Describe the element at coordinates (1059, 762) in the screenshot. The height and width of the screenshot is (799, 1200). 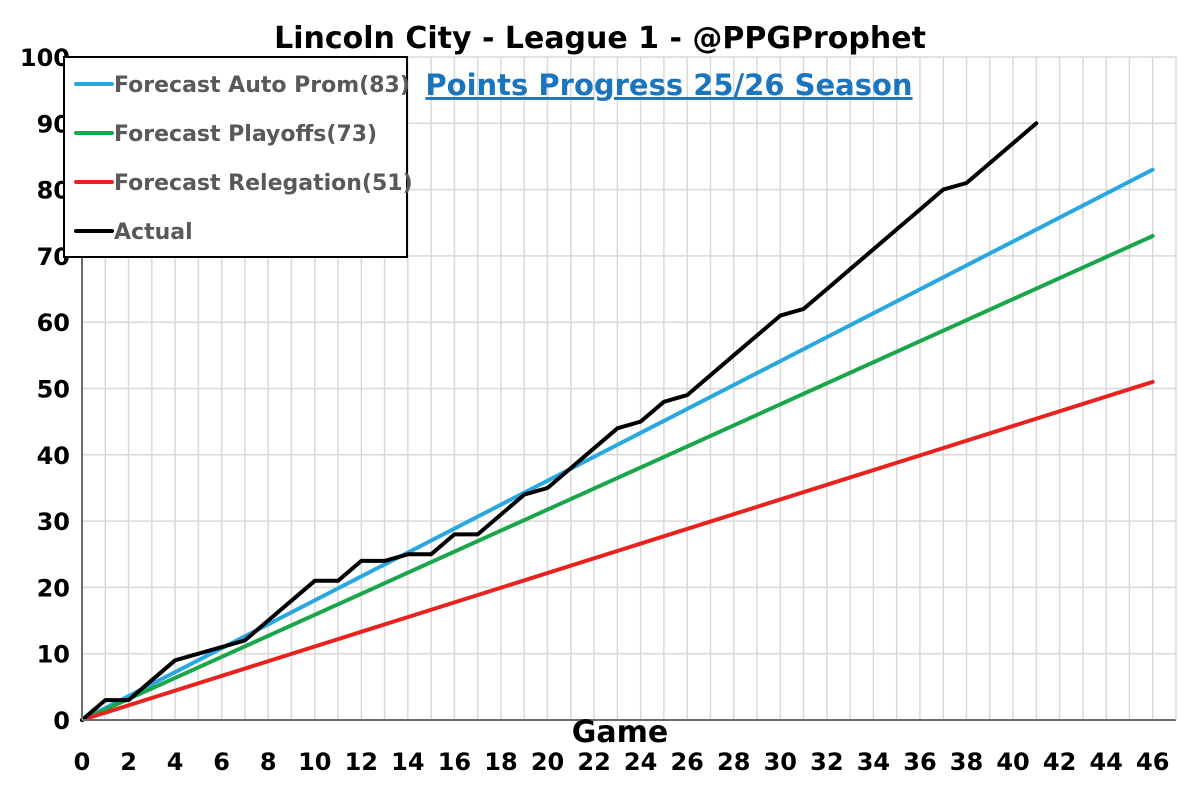
I see `x-tick-label: 42` at that location.